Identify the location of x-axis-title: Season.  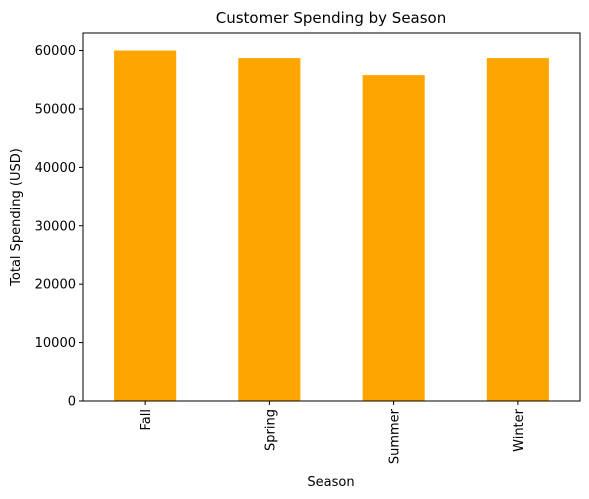
(330, 482).